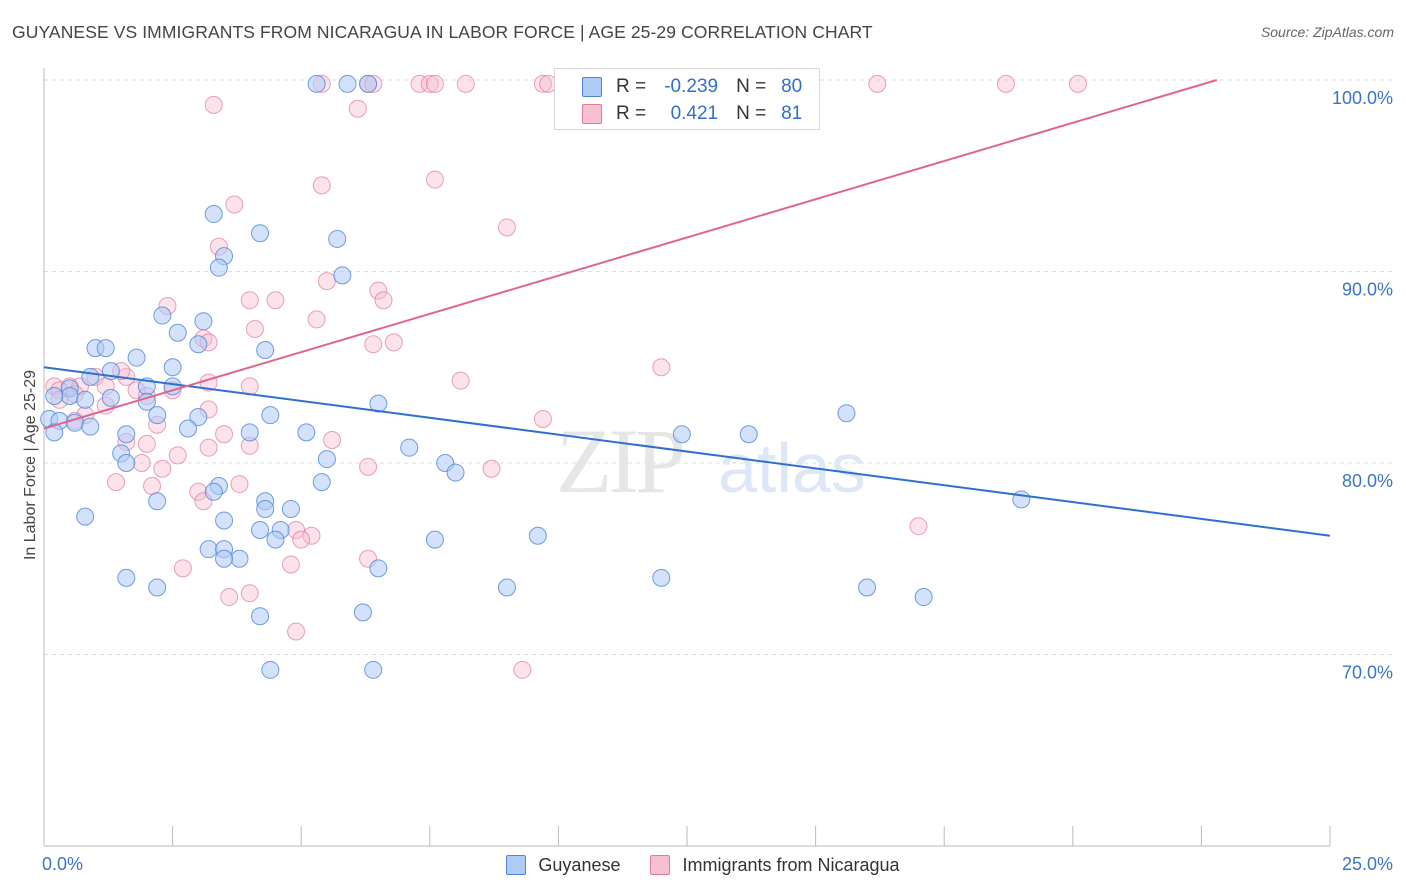 The height and width of the screenshot is (892, 1406). Describe the element at coordinates (791, 864) in the screenshot. I see `series-label-nicaragua: Immigrants from Nicaragua` at that location.